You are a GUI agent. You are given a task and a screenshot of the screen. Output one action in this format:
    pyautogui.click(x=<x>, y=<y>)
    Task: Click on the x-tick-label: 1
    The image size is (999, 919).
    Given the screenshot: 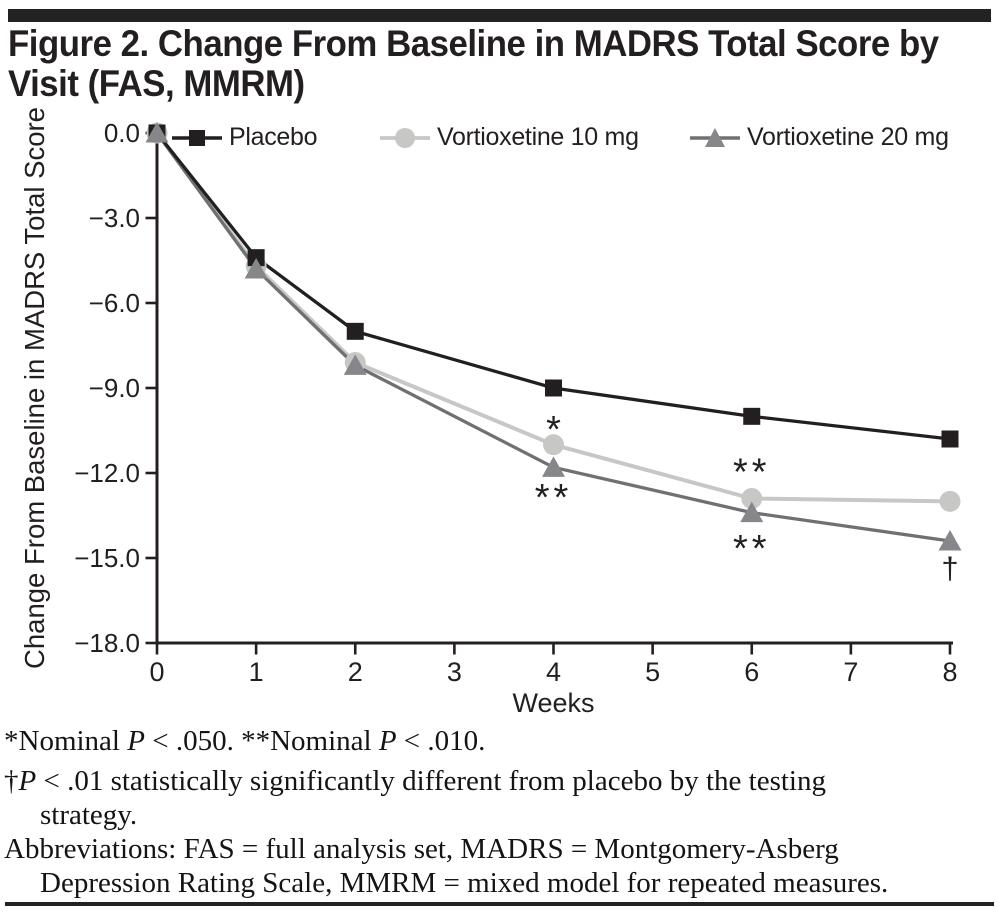 What is the action you would take?
    pyautogui.click(x=256, y=672)
    